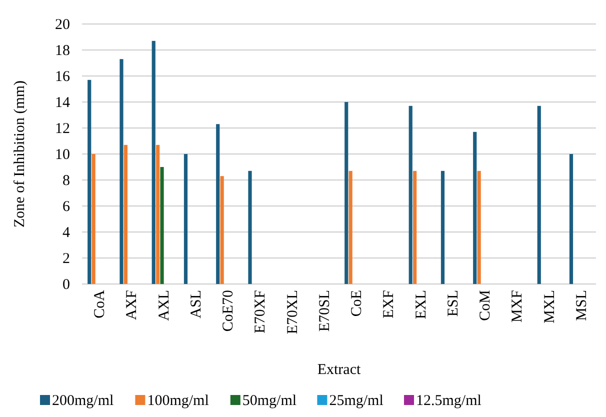 The height and width of the screenshot is (417, 606). I want to click on x-tick-label: ASL, so click(196, 304).